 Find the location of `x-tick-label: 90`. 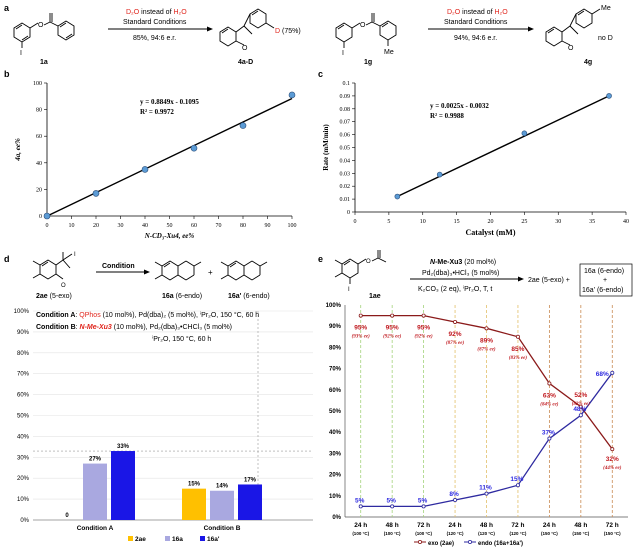

x-tick-label: 90 is located at coordinates (268, 226).